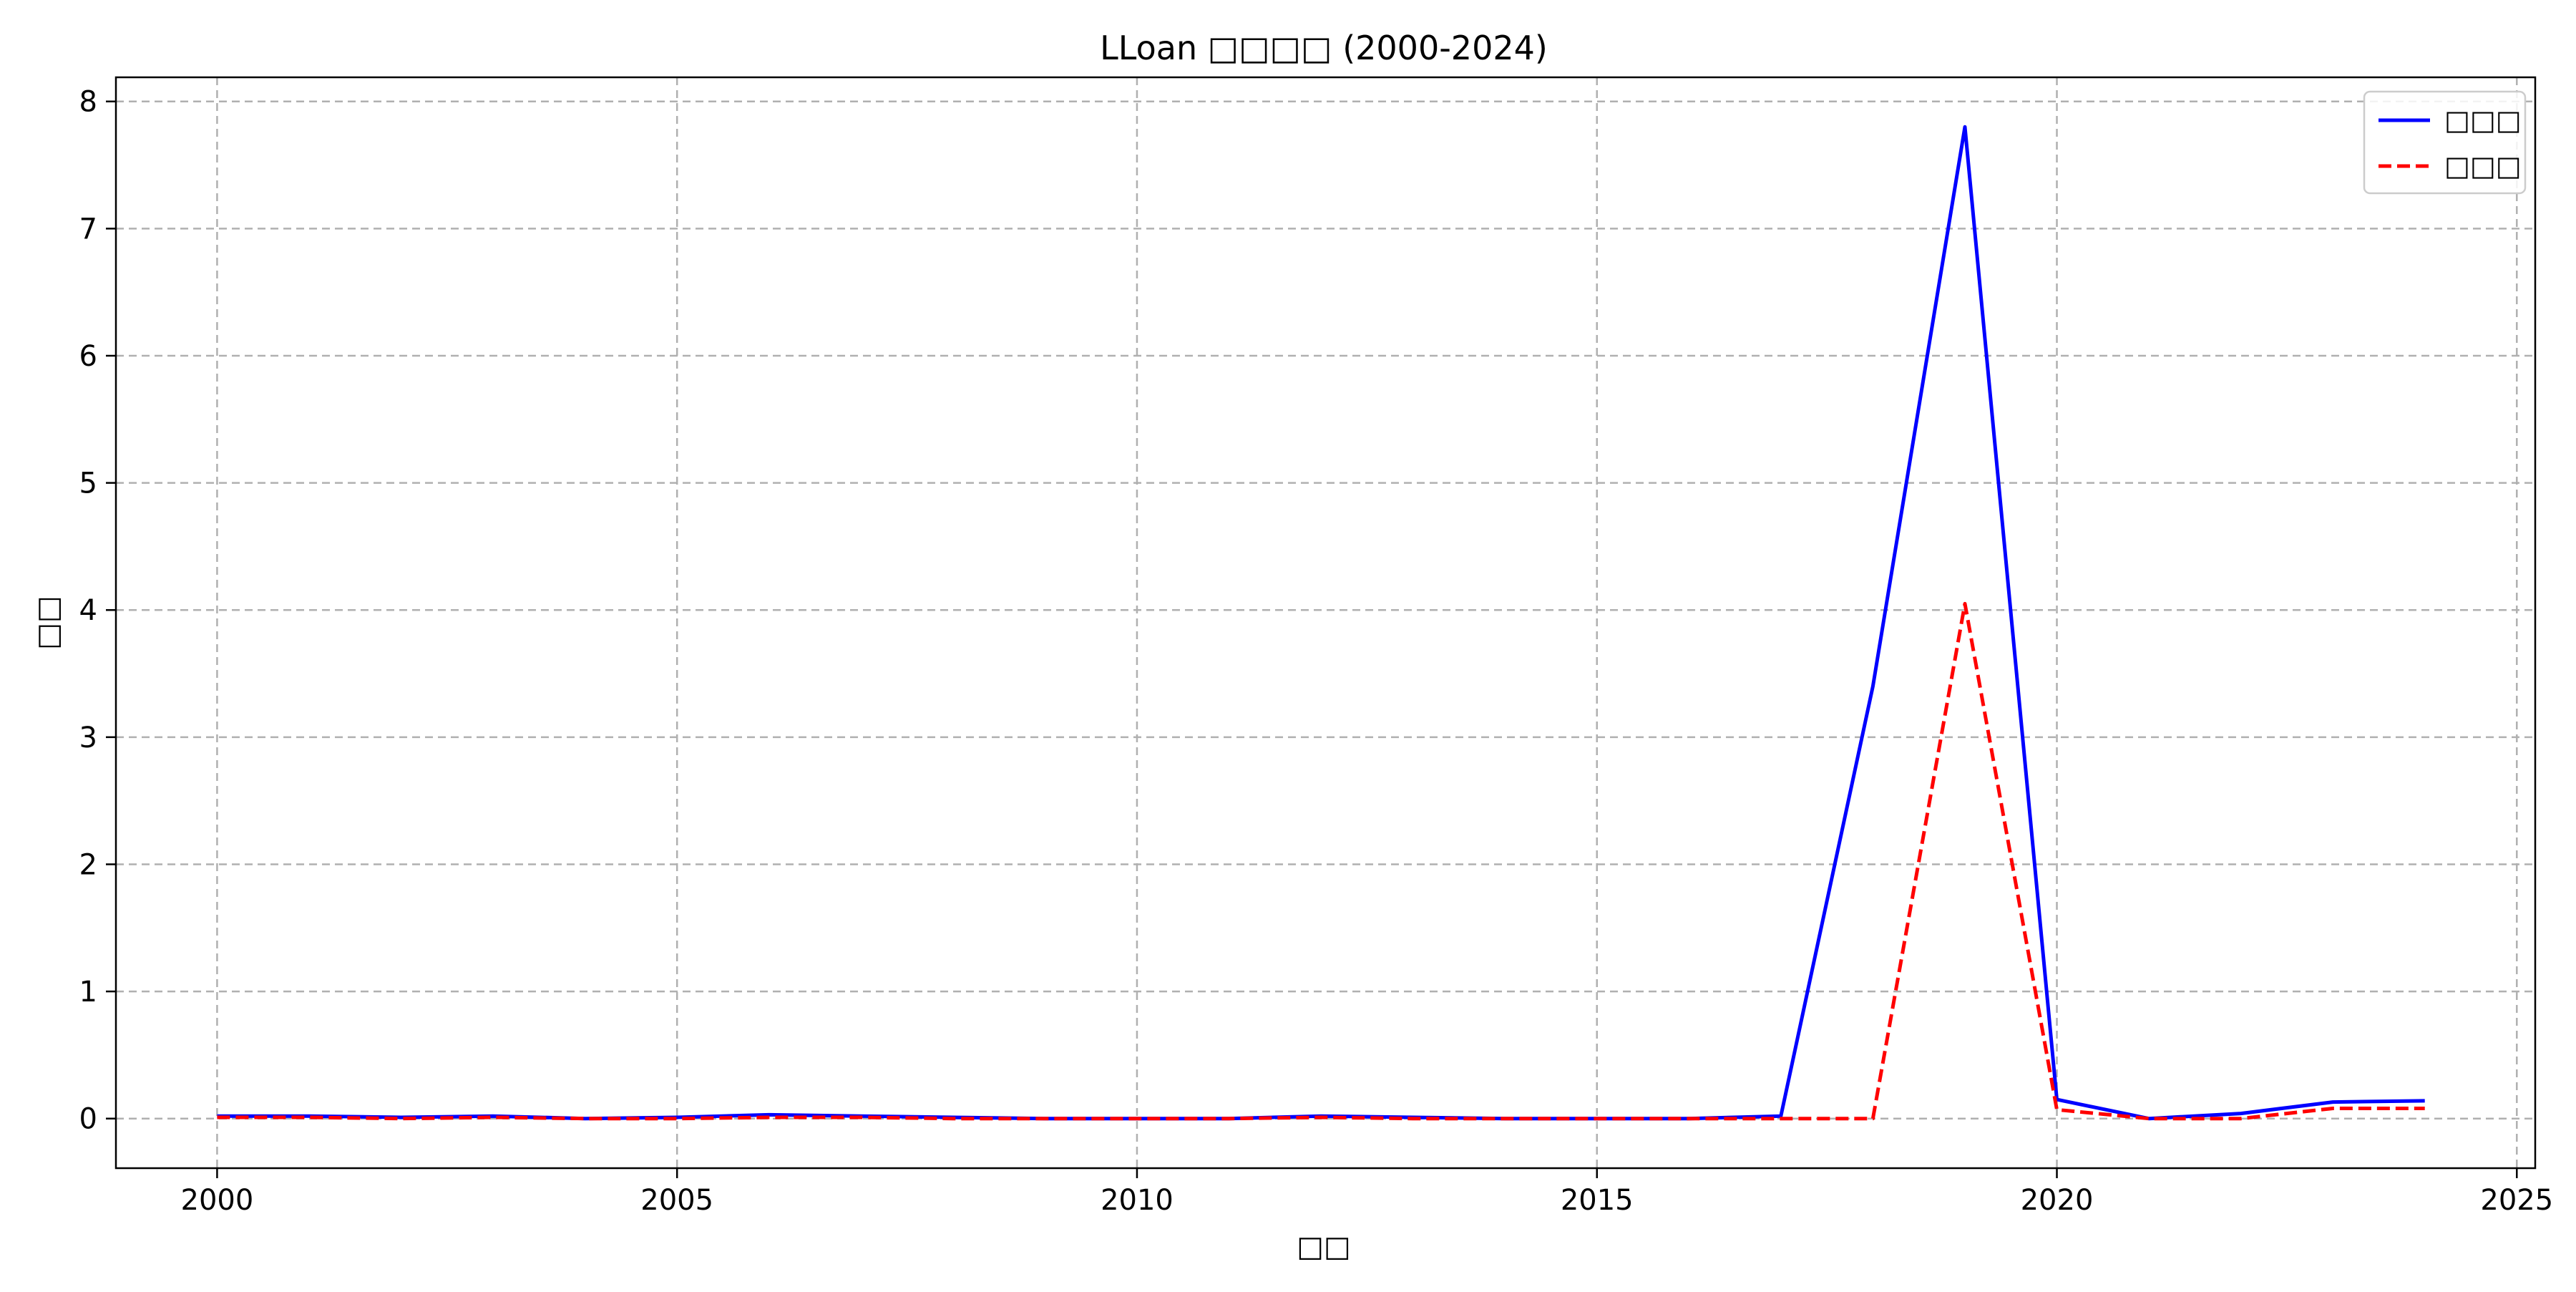  I want to click on chart-title: LLoan □□□□ (2000-2024), so click(1324, 48).